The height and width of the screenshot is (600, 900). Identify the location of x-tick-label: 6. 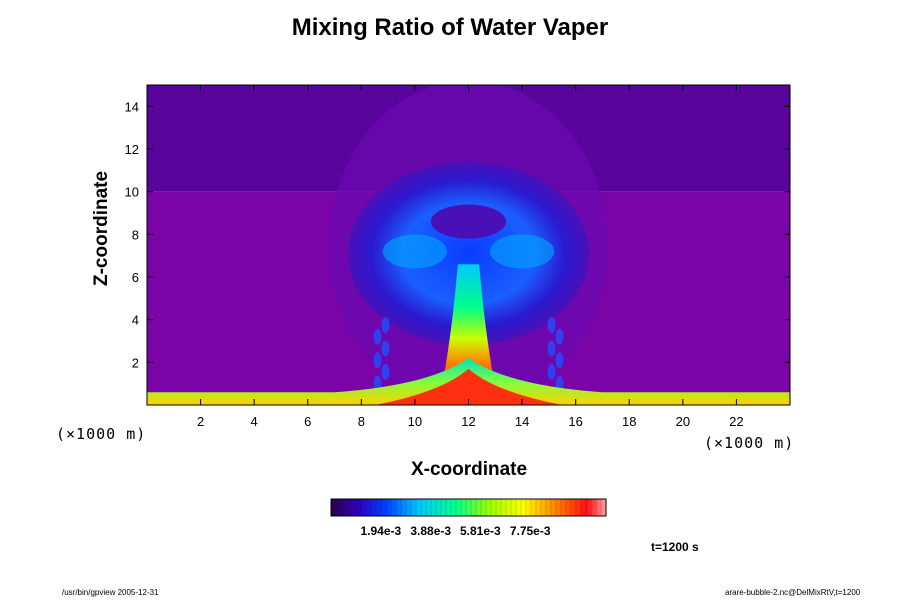
(307, 421).